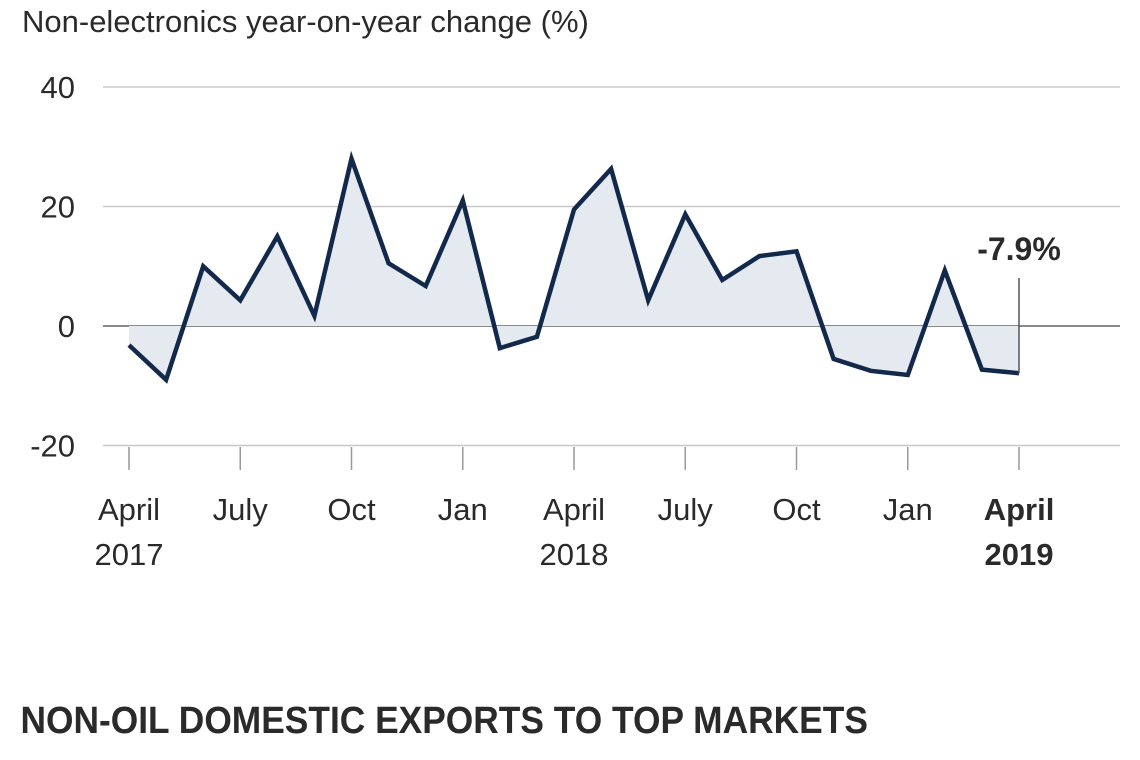 This screenshot has height=760, width=1140. What do you see at coordinates (1019, 554) in the screenshot?
I see `x-tick-year-label: 2019` at bounding box center [1019, 554].